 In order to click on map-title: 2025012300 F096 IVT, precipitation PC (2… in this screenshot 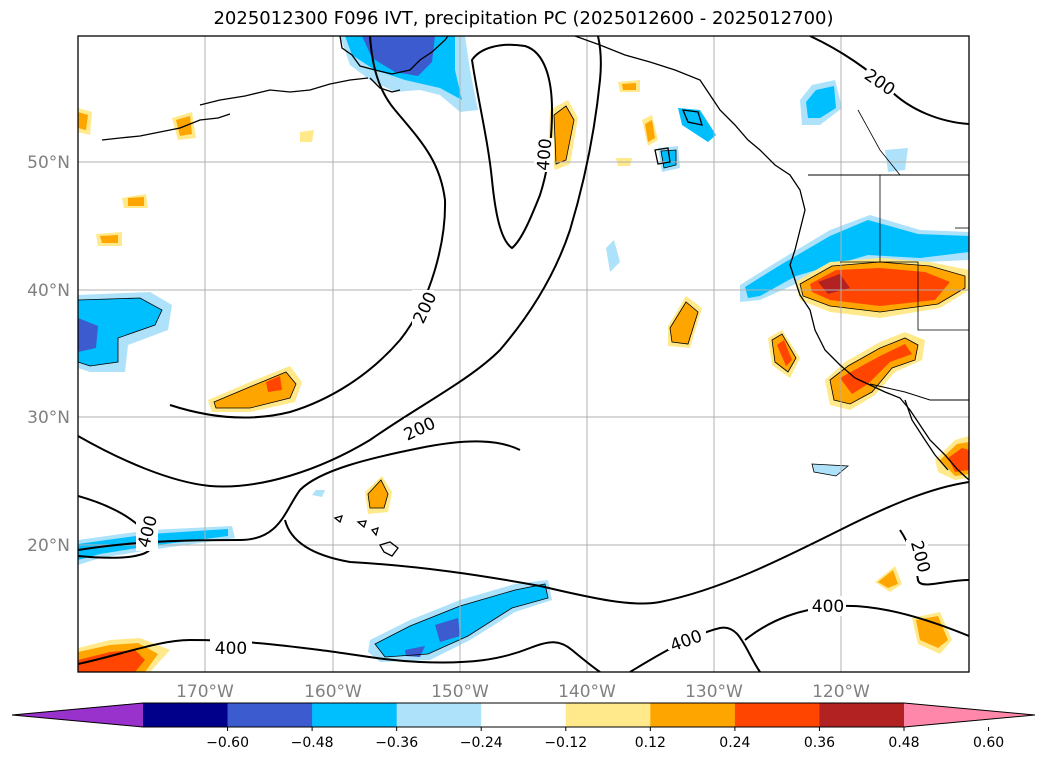, I will do `click(523, 18)`.